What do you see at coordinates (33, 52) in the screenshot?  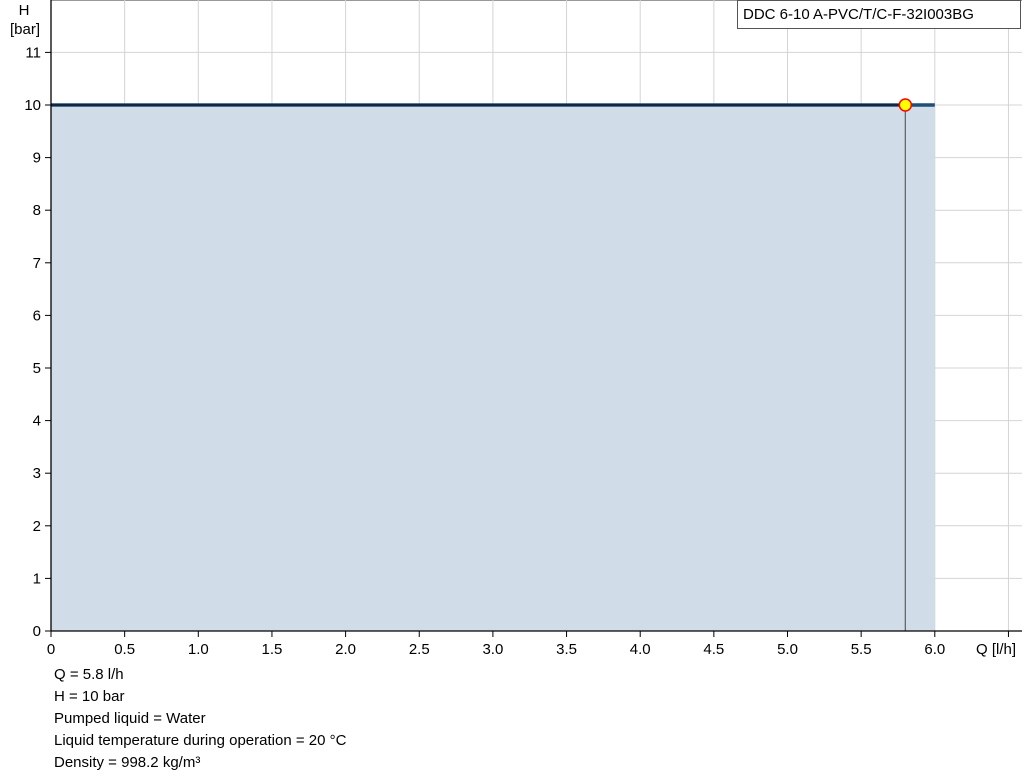 I see `y-tick-label: 11` at bounding box center [33, 52].